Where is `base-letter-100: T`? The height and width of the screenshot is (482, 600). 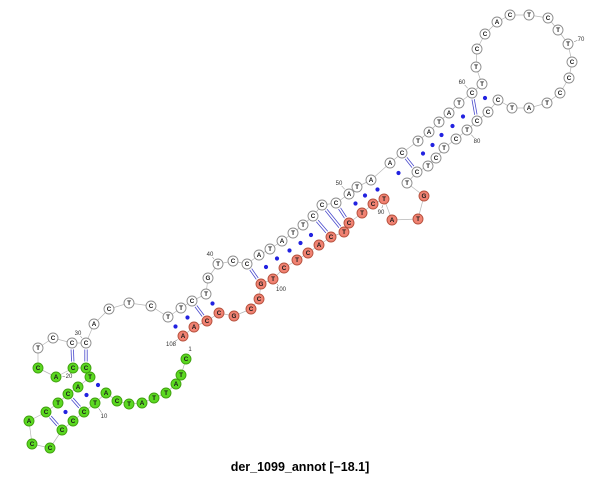 base-letter-100: T is located at coordinates (273, 279).